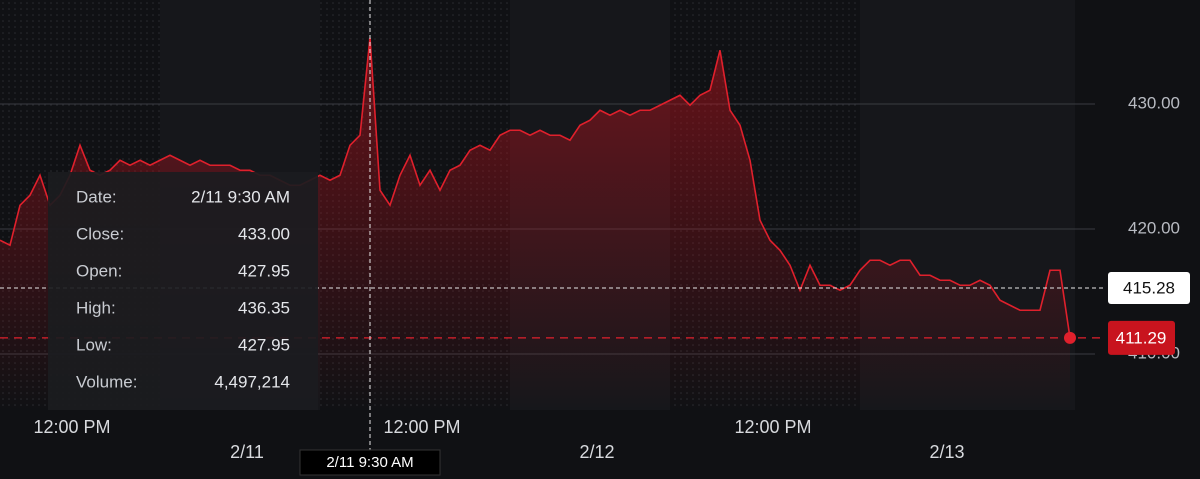 Image resolution: width=1200 pixels, height=479 pixels. What do you see at coordinates (264, 307) in the screenshot?
I see `tooltip-value: 436.35` at bounding box center [264, 307].